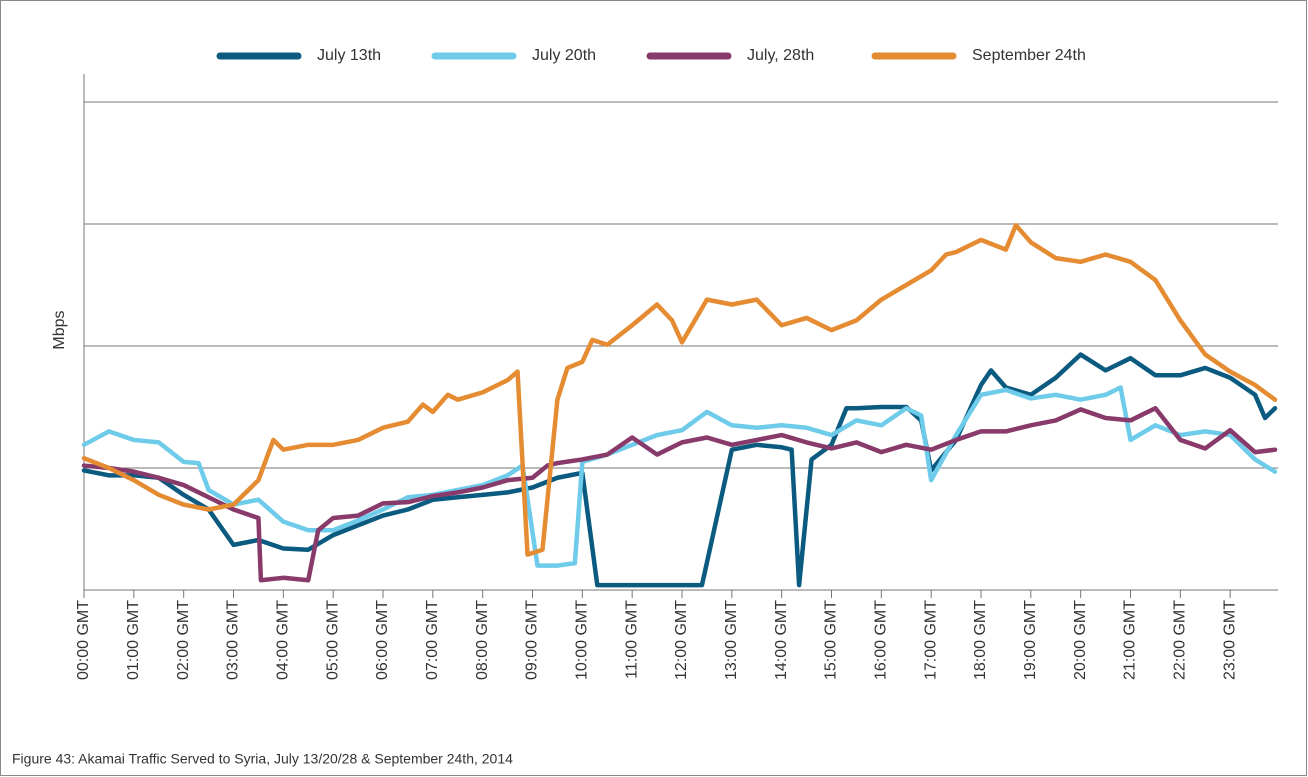  I want to click on x-tick-label: 01:00 GMT, so click(133, 640).